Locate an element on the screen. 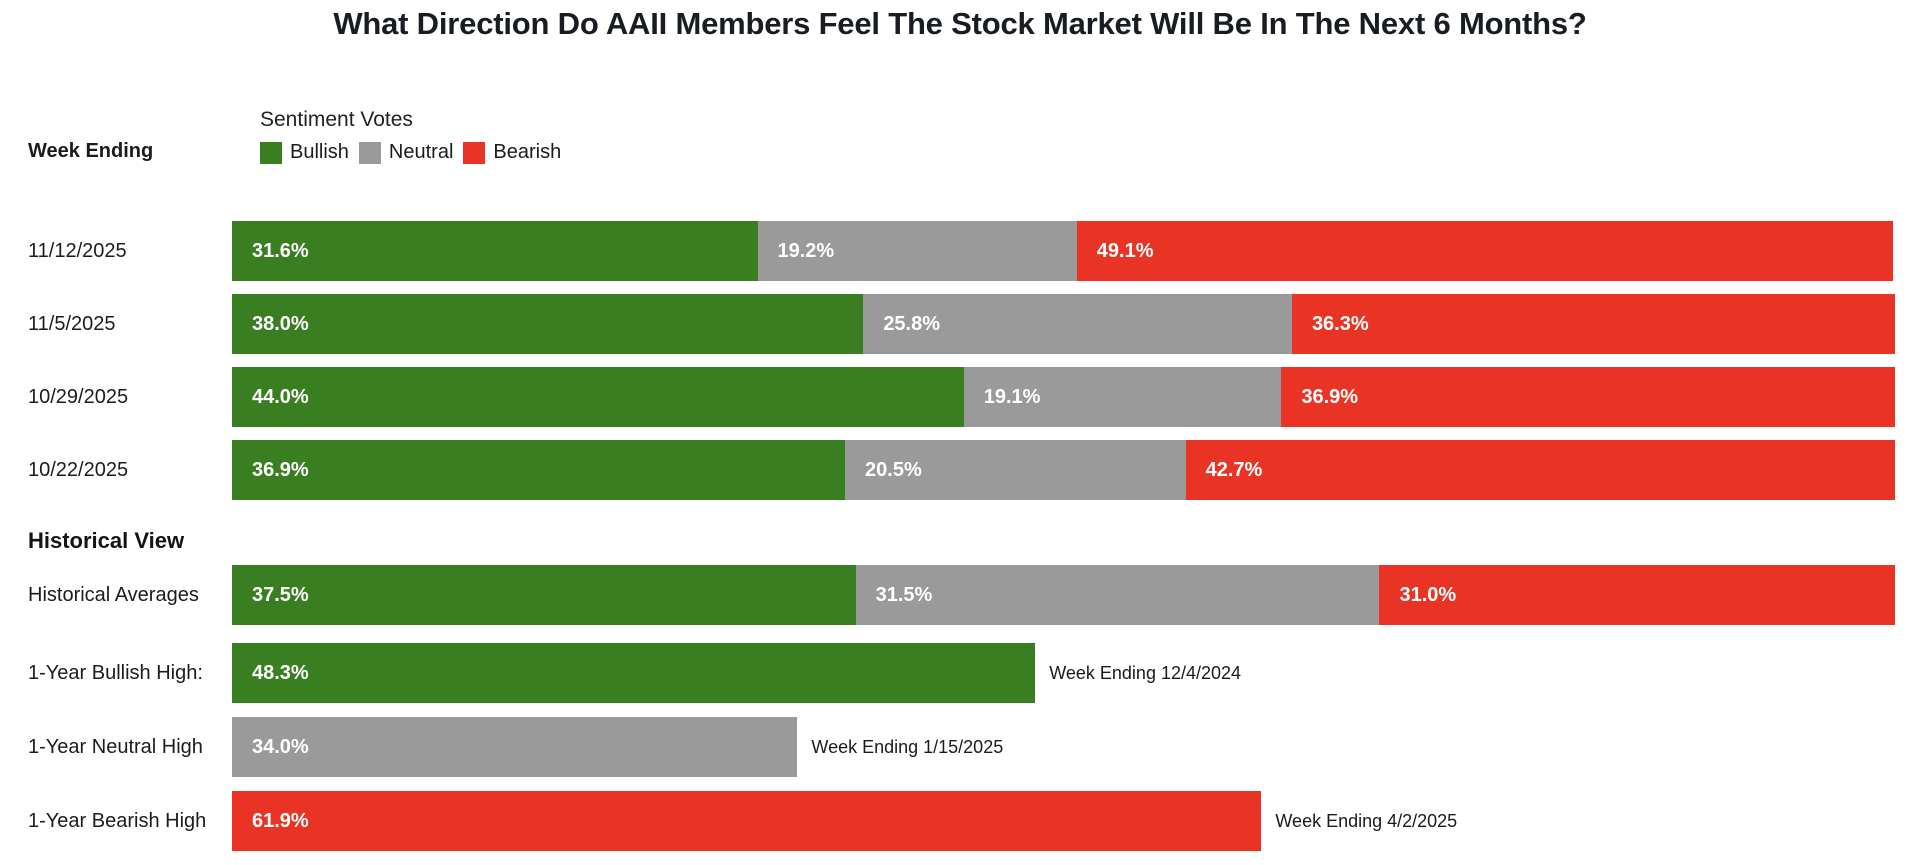 The image size is (1920, 865). bullish-value: 44.0% is located at coordinates (280, 396).